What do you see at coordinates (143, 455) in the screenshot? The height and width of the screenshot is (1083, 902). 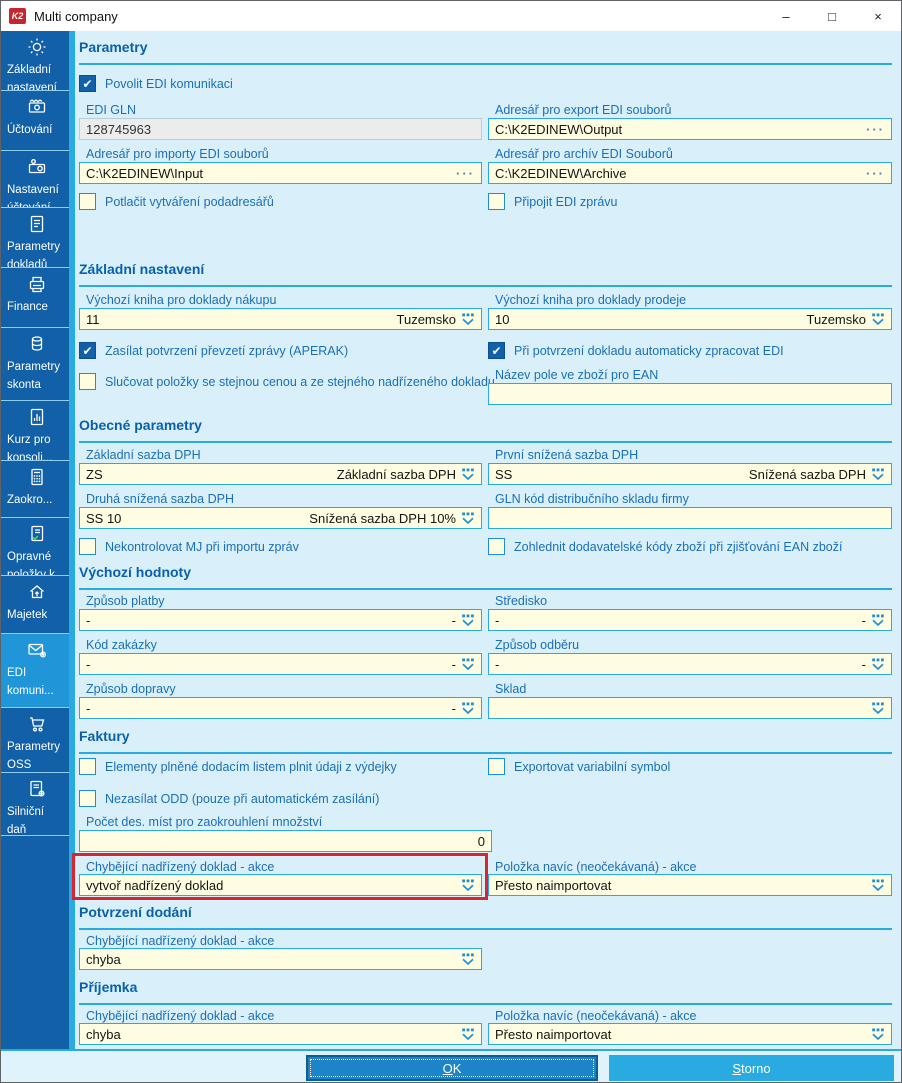 I see `zakladni-sazba-label: Základní sazba DPH` at bounding box center [143, 455].